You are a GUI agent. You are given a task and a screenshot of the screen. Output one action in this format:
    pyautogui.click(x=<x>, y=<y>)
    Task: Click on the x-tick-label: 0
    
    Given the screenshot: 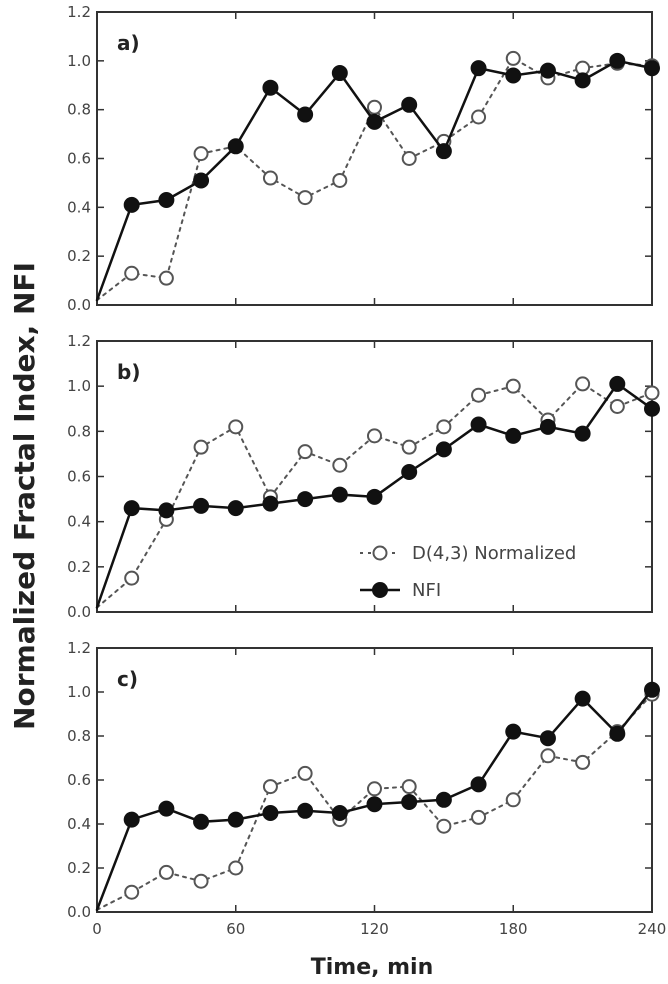 What is the action you would take?
    pyautogui.click(x=97, y=929)
    